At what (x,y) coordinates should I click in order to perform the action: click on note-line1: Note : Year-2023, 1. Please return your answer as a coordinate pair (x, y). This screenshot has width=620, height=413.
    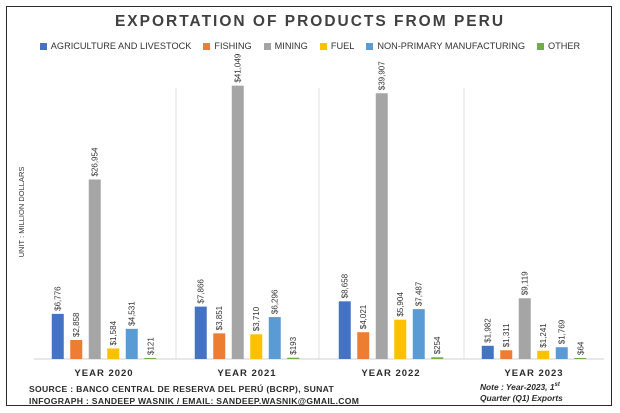
    Looking at the image, I should click on (517, 386).